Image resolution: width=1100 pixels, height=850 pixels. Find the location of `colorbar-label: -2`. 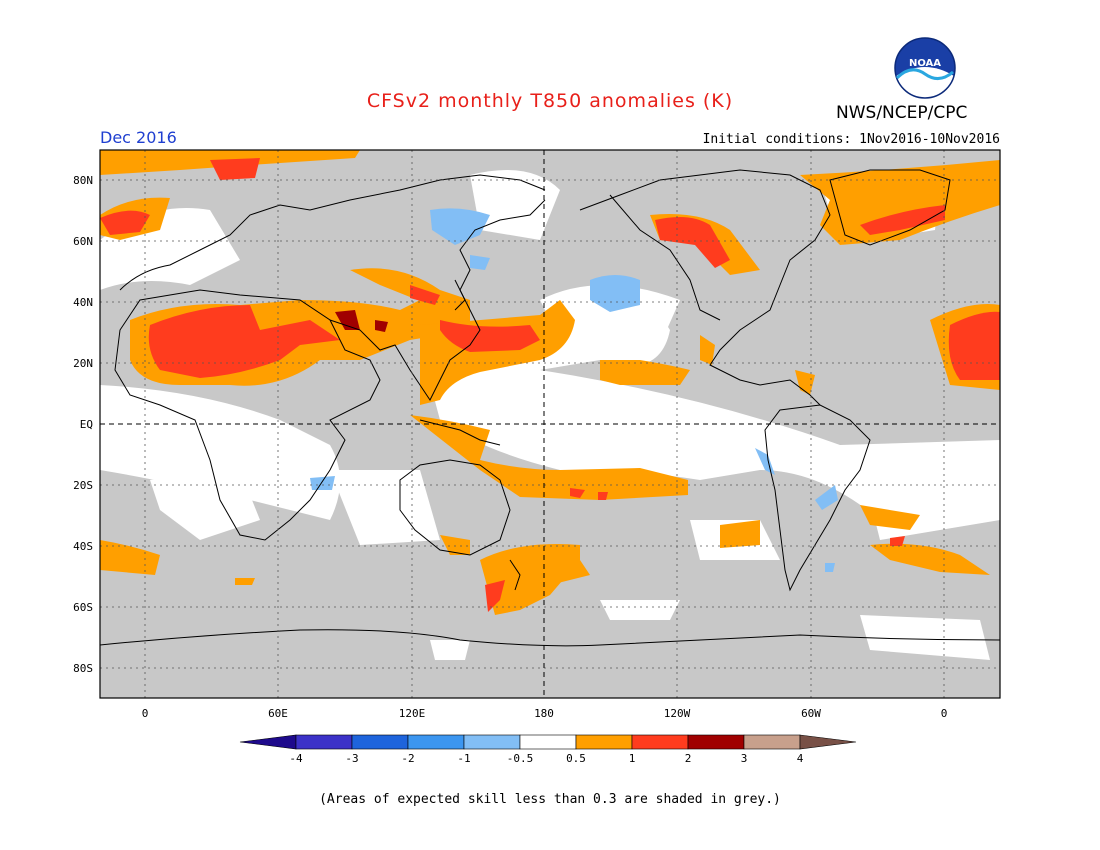

colorbar-label: -2 is located at coordinates (407, 758).